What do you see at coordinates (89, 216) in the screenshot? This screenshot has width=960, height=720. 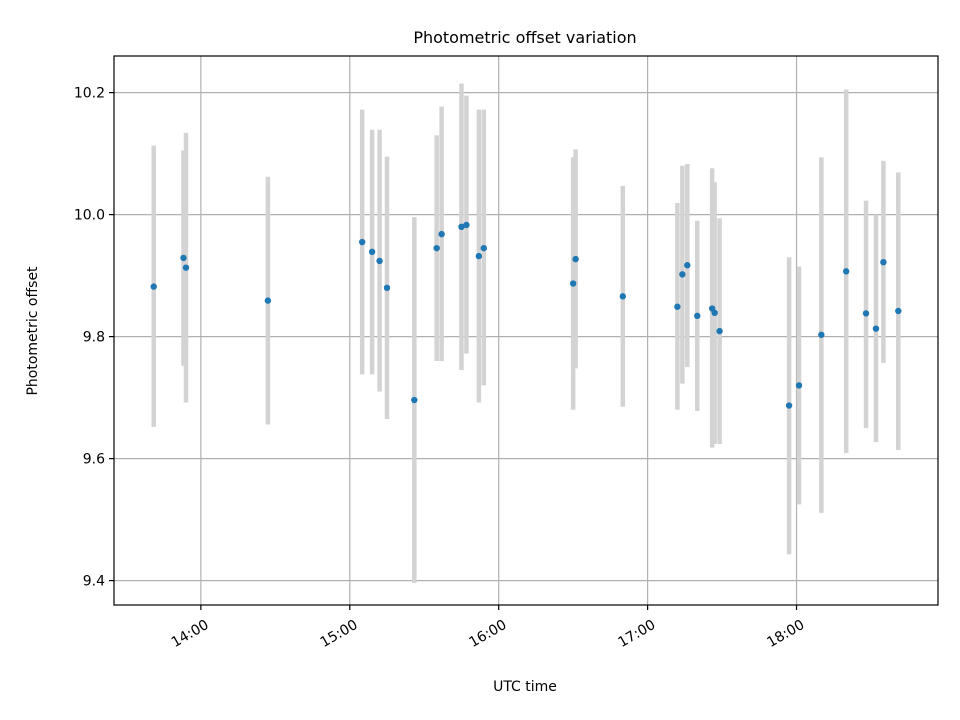 I see `y-tick-label: 10.0` at bounding box center [89, 216].